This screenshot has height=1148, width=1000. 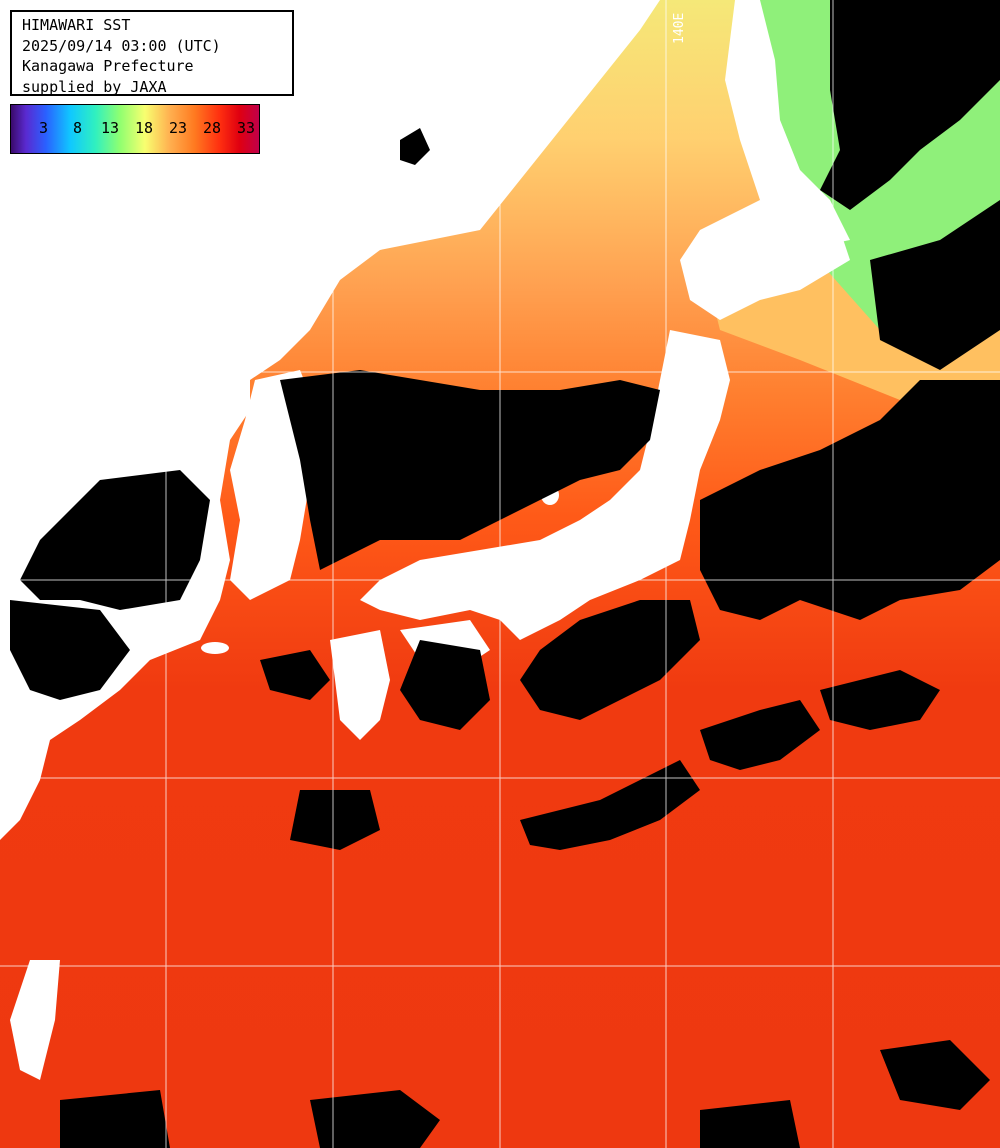 What do you see at coordinates (246, 128) in the screenshot?
I see `legend-tick: 33` at bounding box center [246, 128].